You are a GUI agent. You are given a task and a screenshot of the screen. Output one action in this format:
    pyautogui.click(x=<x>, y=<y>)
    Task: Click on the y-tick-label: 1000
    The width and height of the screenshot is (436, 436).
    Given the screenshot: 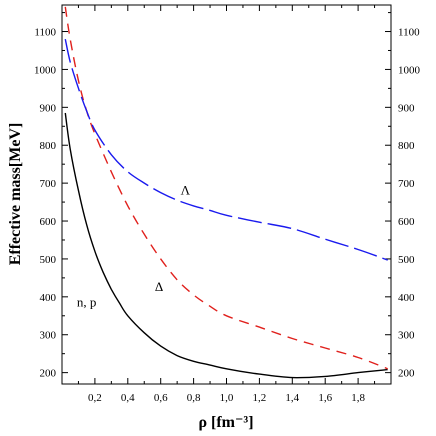 What is the action you would take?
    pyautogui.click(x=45, y=70)
    